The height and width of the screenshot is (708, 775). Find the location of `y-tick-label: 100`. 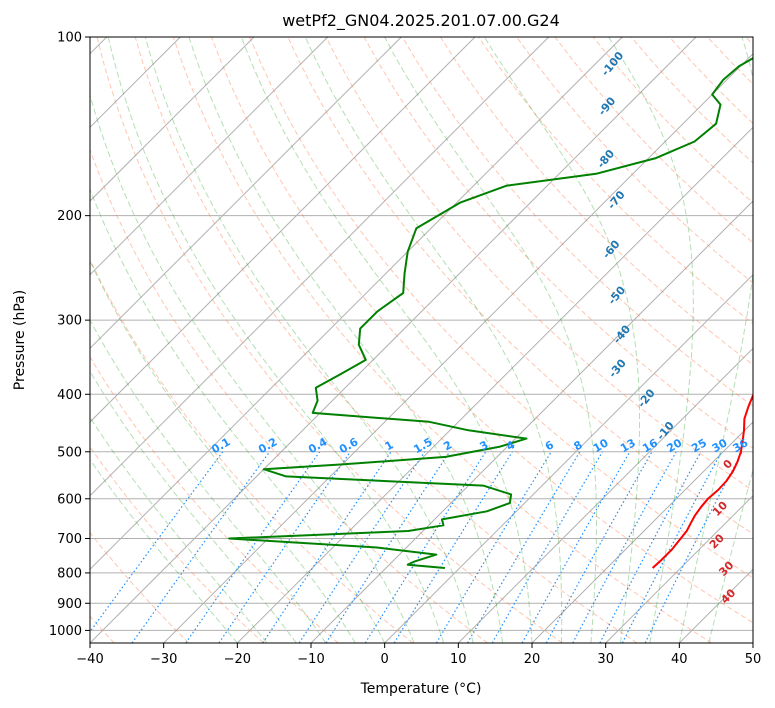

y-tick-label: 100 is located at coordinates (69, 38).